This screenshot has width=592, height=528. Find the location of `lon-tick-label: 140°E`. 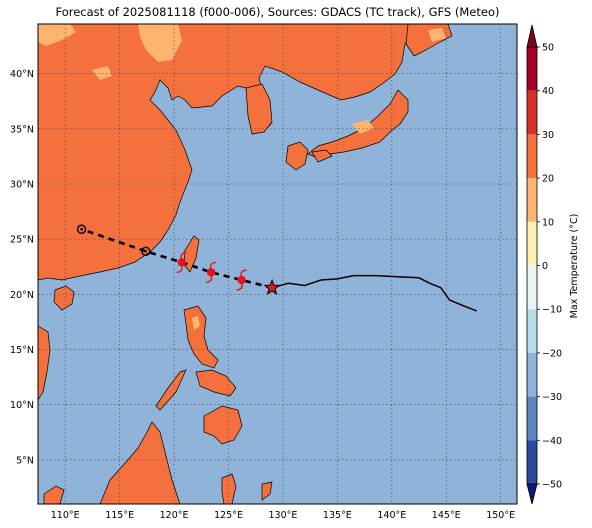

lon-tick-label: 140°E is located at coordinates (391, 515).